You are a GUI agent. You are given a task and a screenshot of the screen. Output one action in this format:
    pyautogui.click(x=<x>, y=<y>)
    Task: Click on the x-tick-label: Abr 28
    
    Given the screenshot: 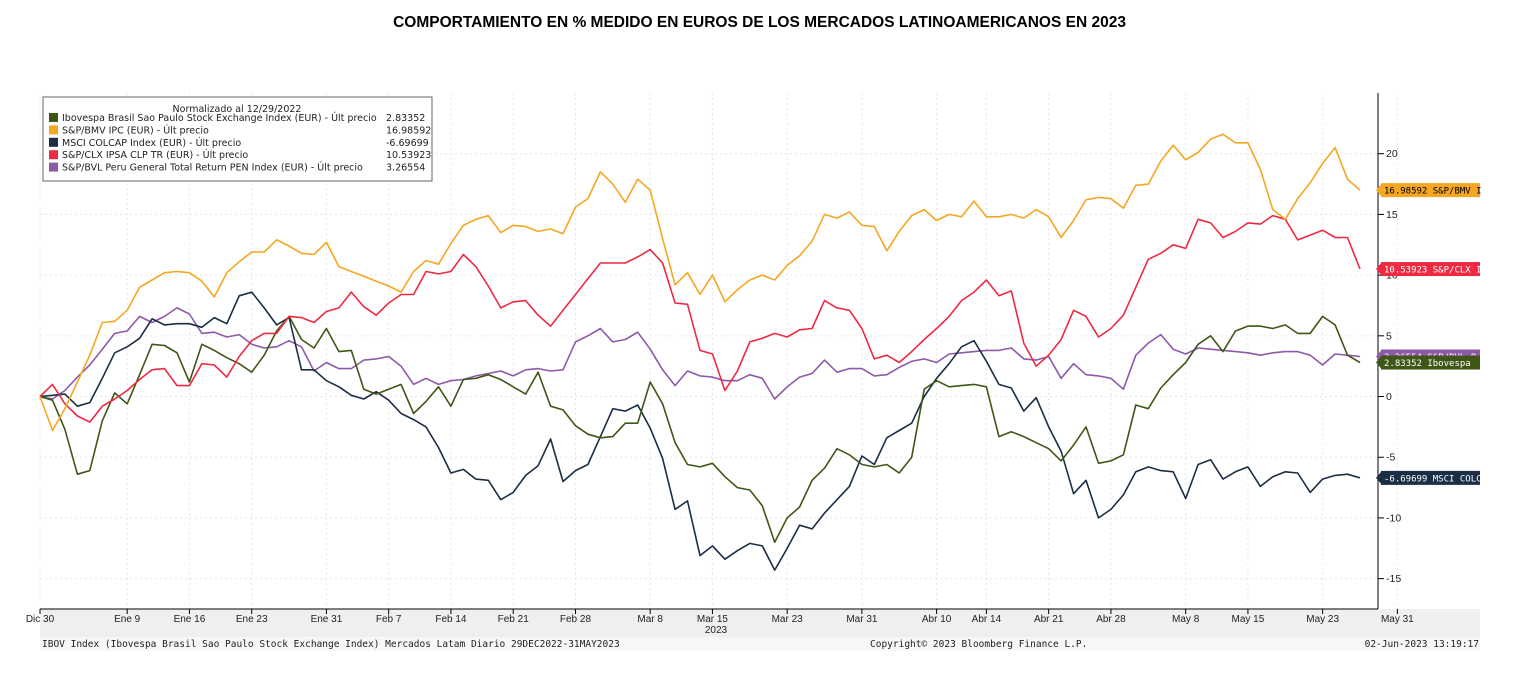 What is the action you would take?
    pyautogui.click(x=1111, y=619)
    